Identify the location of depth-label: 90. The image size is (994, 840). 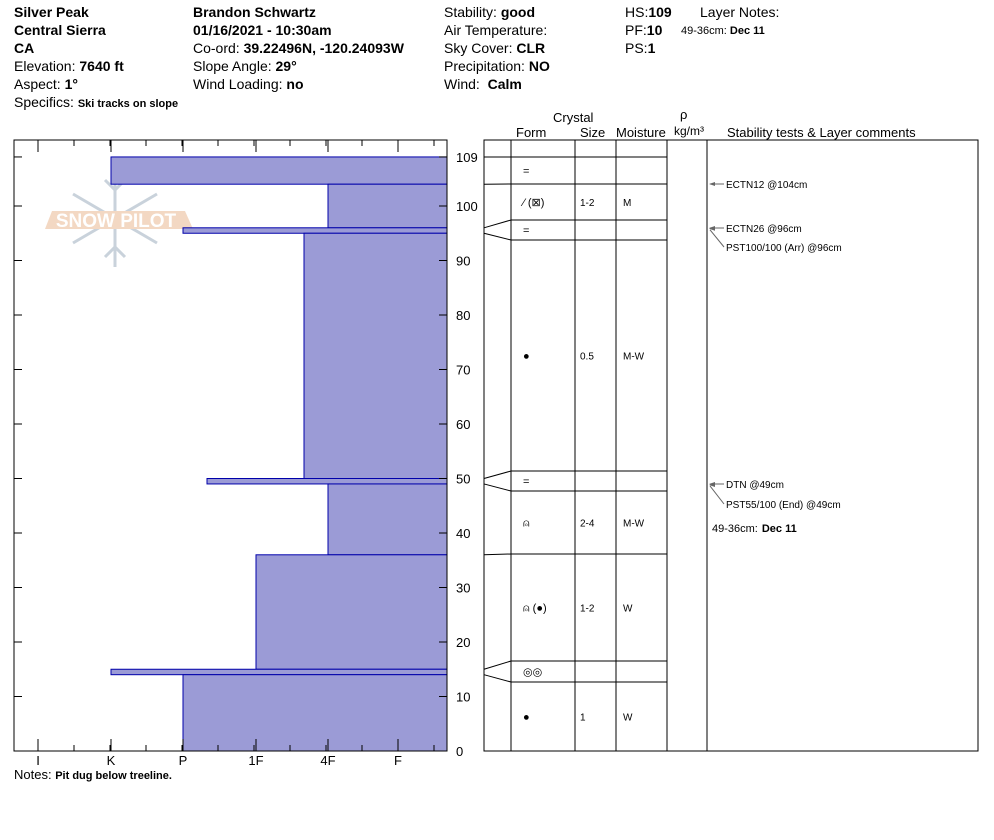
(463, 261).